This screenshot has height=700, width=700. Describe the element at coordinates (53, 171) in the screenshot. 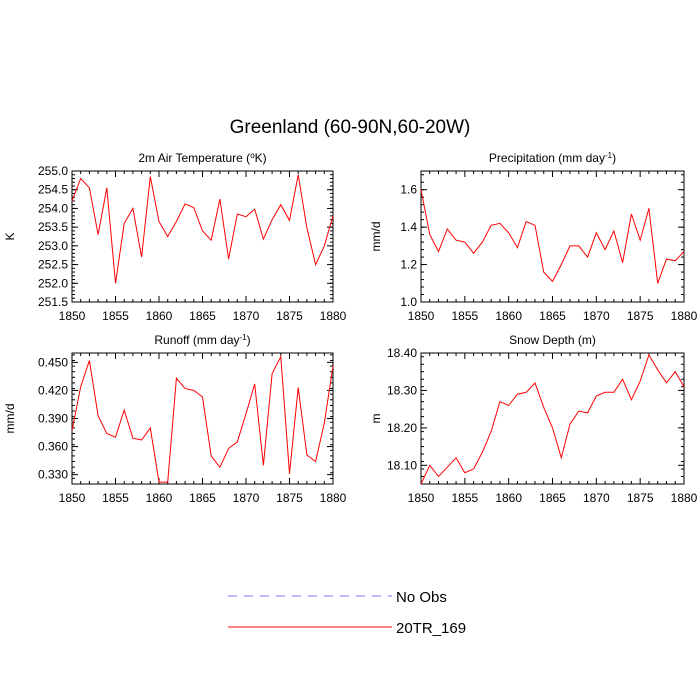

I see `y-tick-label: 255.0` at that location.